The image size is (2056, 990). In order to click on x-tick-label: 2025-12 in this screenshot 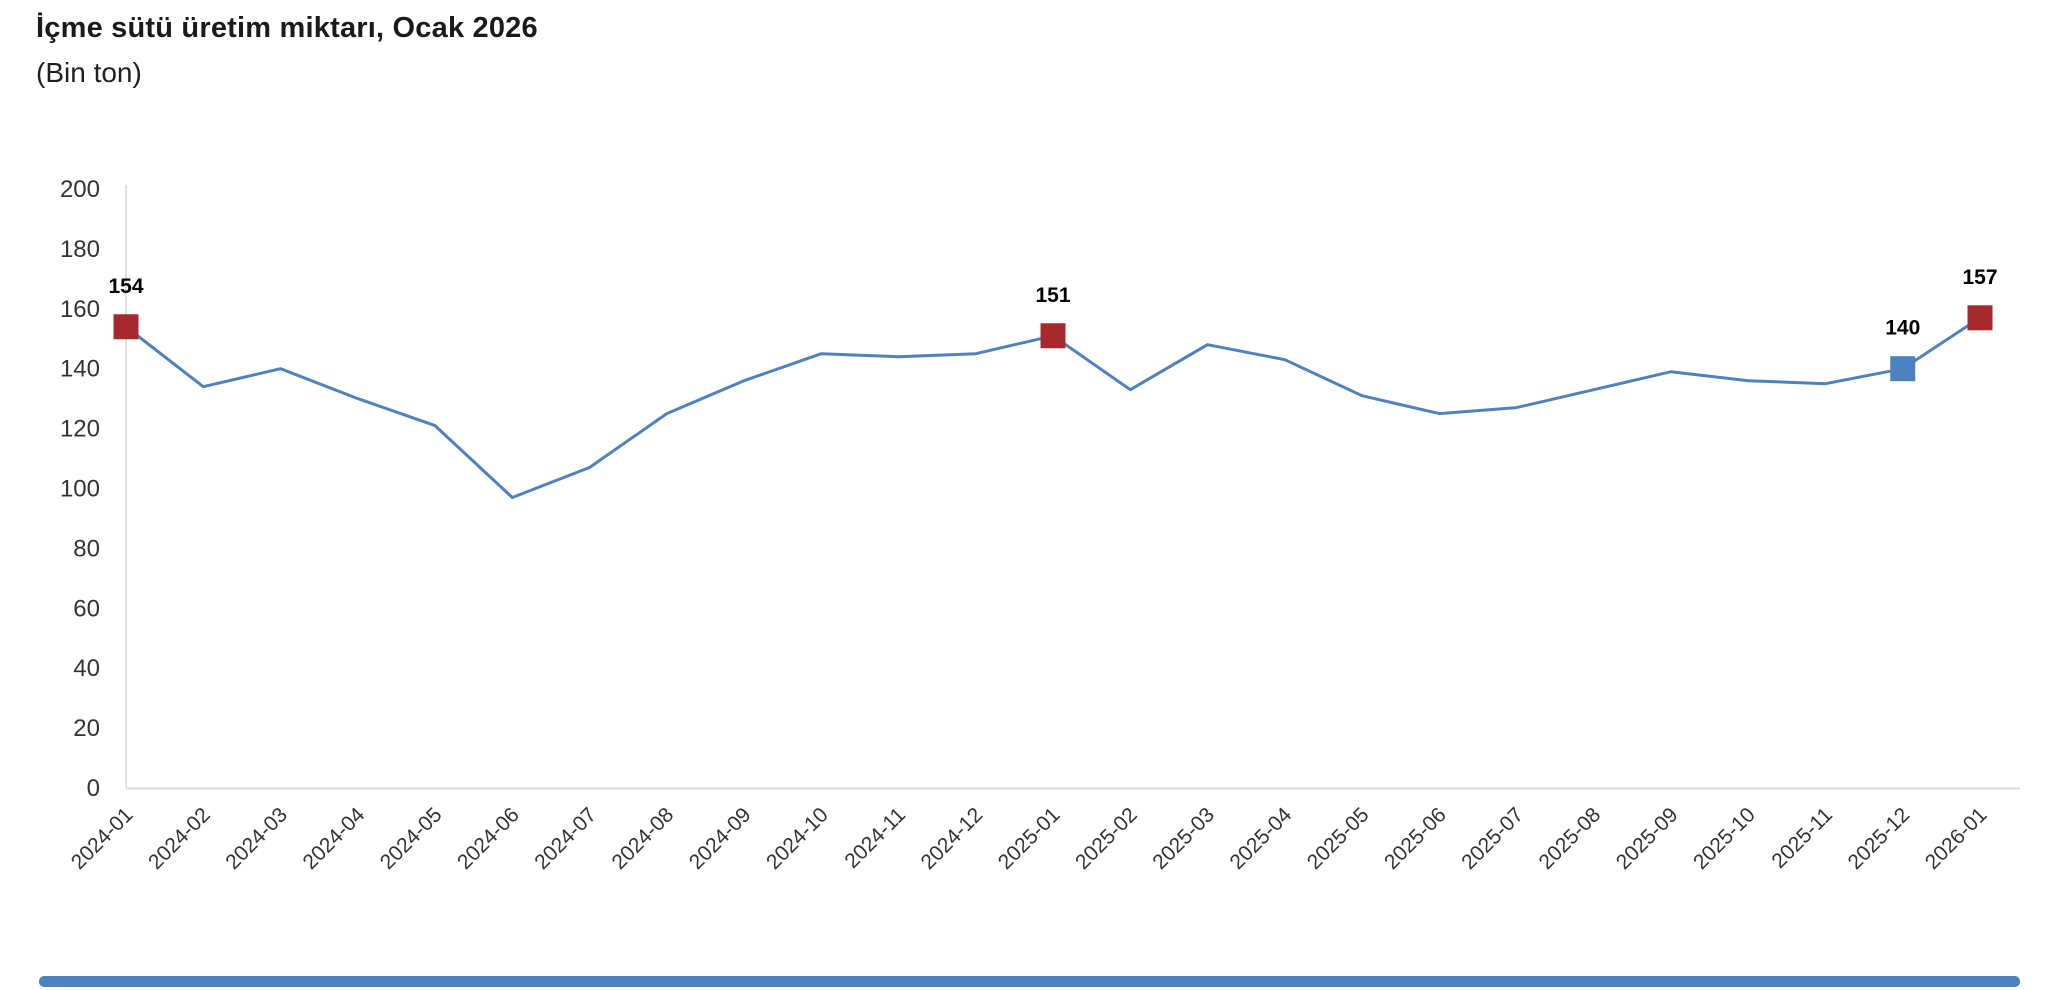, I will do `click(1879, 838)`.